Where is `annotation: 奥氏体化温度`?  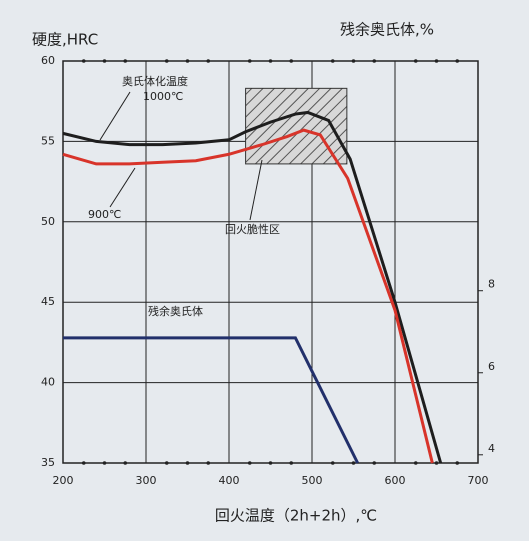
annotation: 奥氏体化温度 is located at coordinates (155, 81).